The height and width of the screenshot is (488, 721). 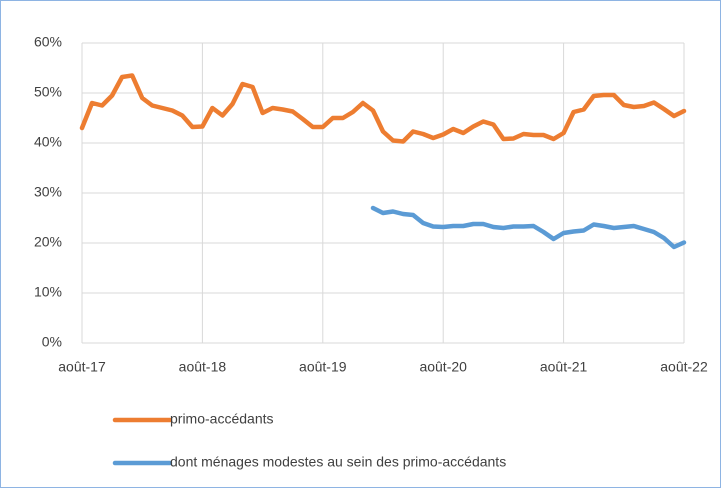 What do you see at coordinates (48, 92) in the screenshot?
I see `y-tick-label: 50%` at bounding box center [48, 92].